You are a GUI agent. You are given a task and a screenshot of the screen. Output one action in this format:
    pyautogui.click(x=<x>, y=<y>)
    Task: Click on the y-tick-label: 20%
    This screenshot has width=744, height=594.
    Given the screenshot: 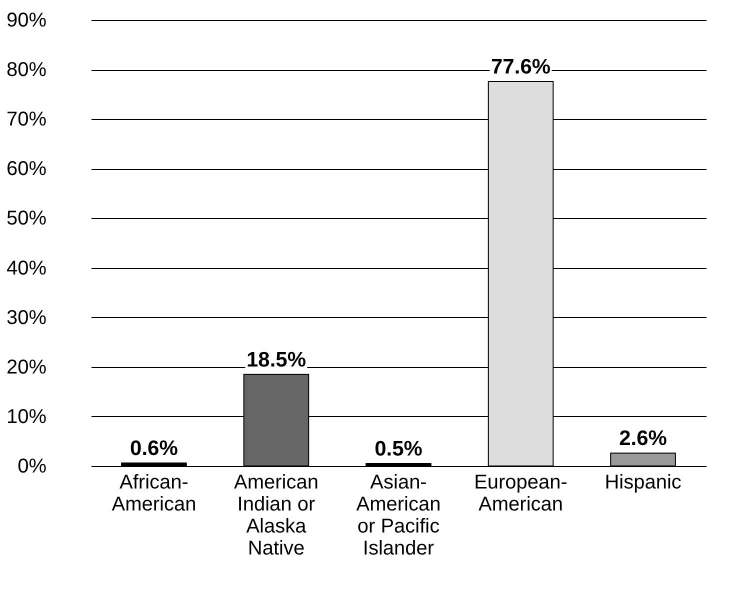 What is the action you would take?
    pyautogui.click(x=26, y=367)
    